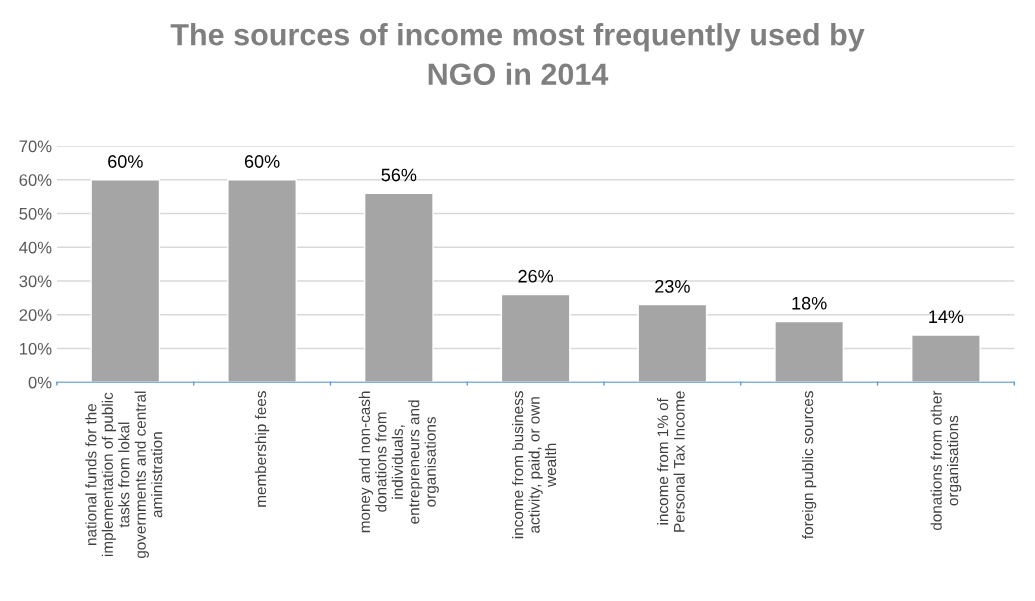 The width and height of the screenshot is (1035, 601). Describe the element at coordinates (124, 475) in the screenshot. I see `x-tick-label: national funds for the implementation of public tasks from lokal governments and central aministration` at that location.